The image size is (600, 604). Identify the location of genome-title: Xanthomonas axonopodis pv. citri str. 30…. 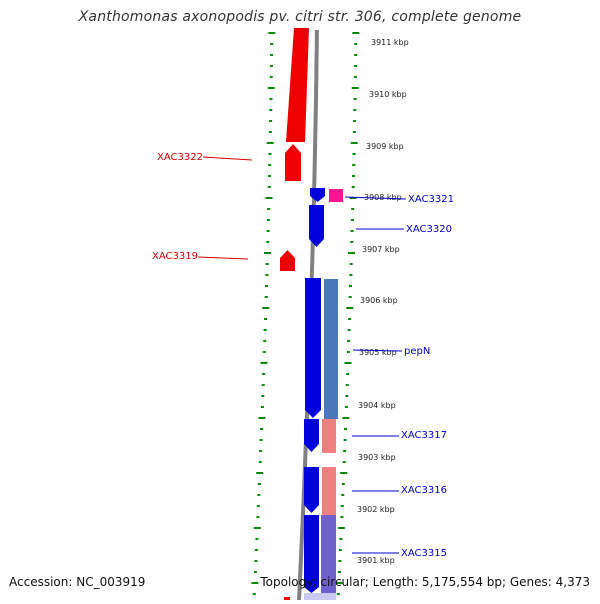
(300, 17).